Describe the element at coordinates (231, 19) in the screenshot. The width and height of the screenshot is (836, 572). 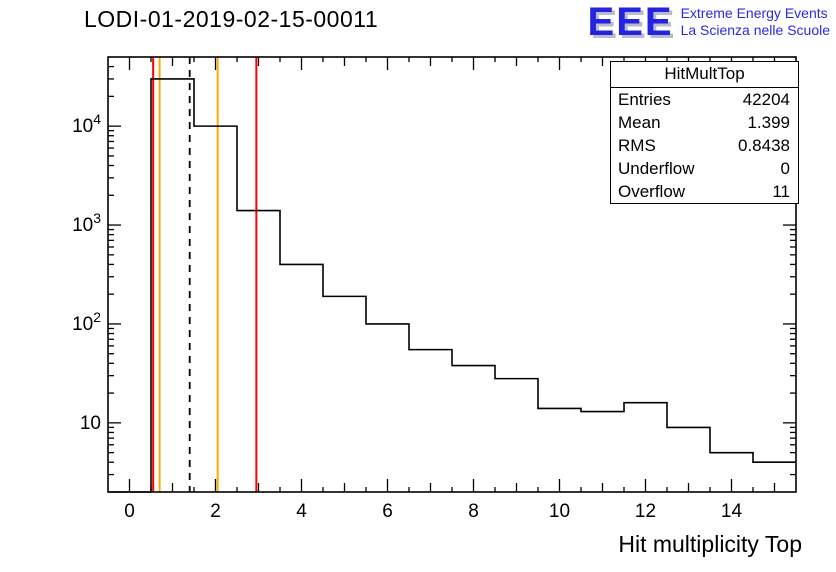
I see `plot-title: LODI-01-2019-02-15-00011` at that location.